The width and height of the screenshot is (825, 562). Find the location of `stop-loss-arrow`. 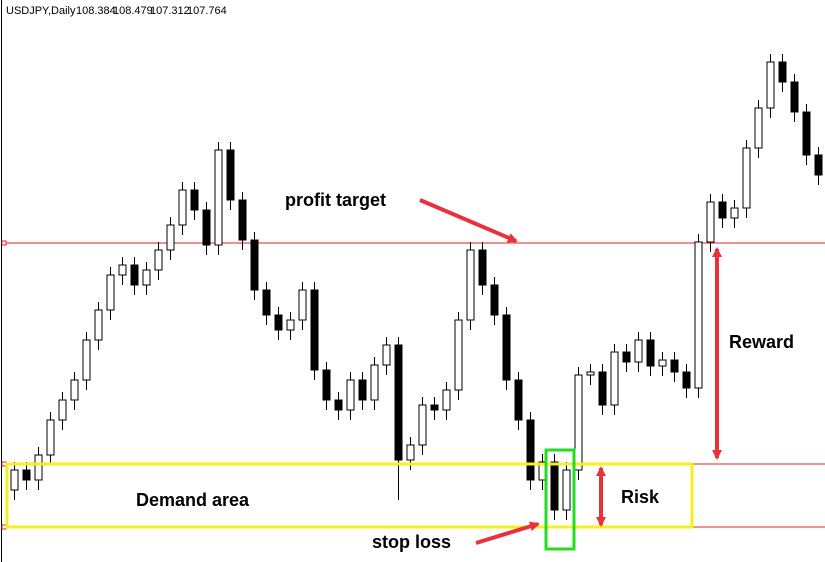

stop-loss-arrow is located at coordinates (507, 533).